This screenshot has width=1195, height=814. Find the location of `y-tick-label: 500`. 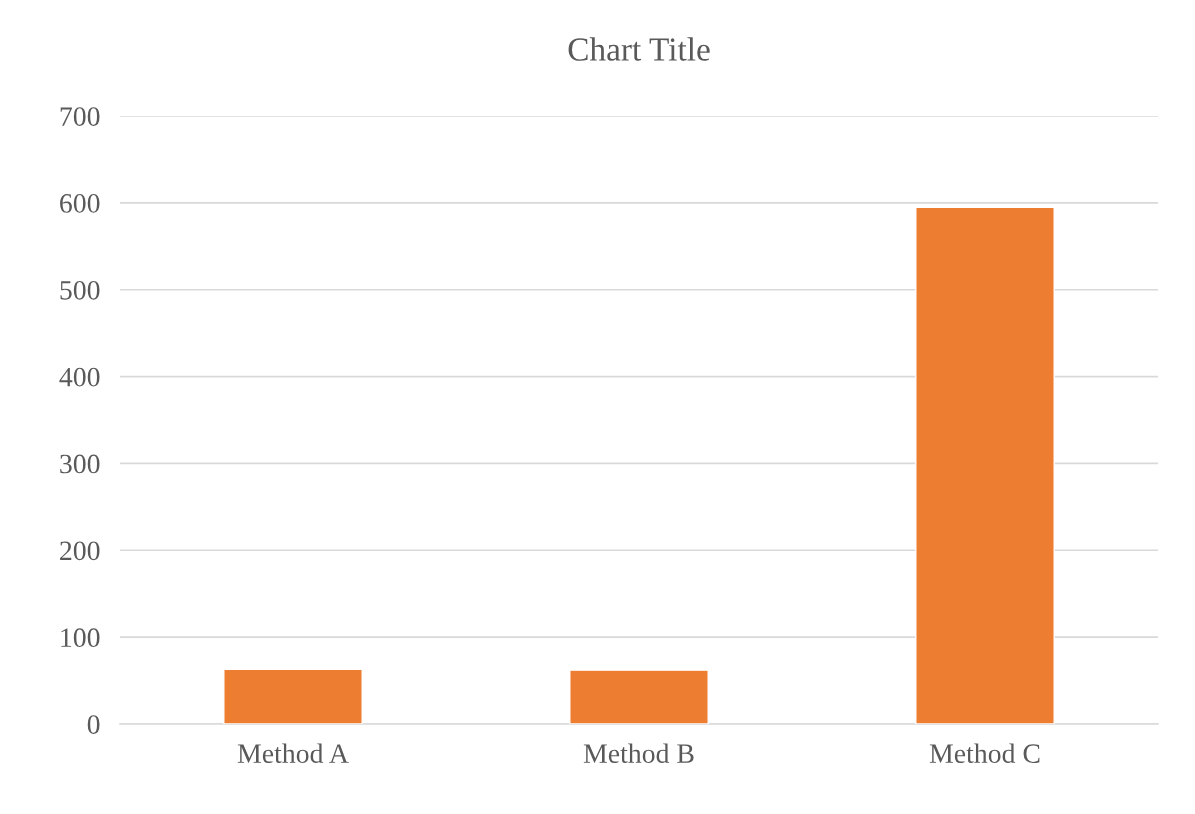

y-tick-label: 500 is located at coordinates (80, 290).